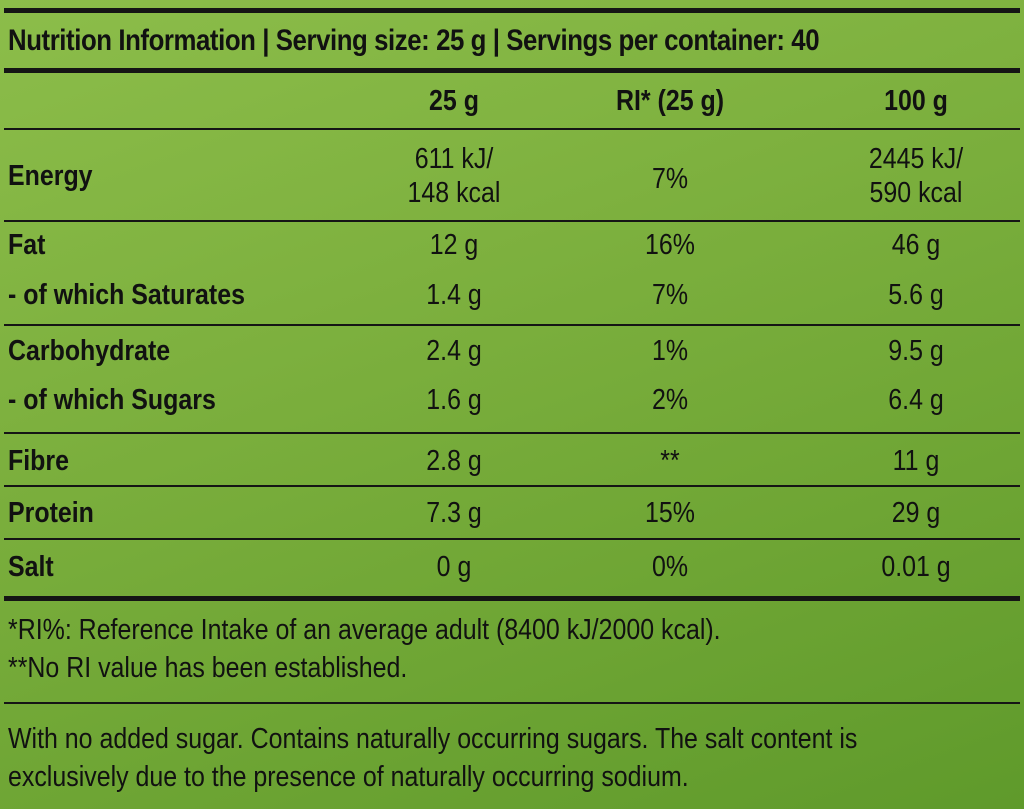 The height and width of the screenshot is (809, 1024). Describe the element at coordinates (208, 668) in the screenshot. I see `footnote-no-ri: **No RI value has been established.` at that location.